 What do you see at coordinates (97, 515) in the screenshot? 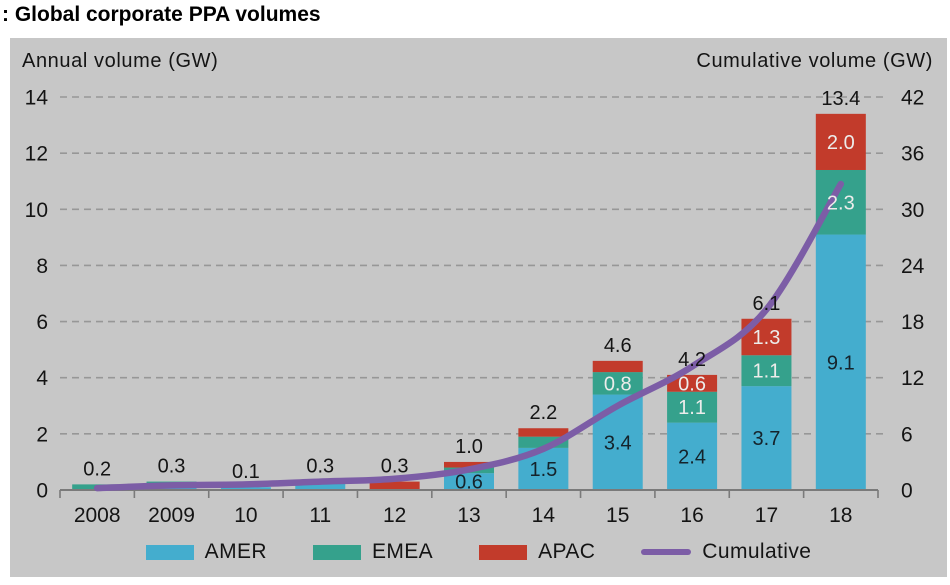
I see `x-tick-label: 2008` at bounding box center [97, 515].